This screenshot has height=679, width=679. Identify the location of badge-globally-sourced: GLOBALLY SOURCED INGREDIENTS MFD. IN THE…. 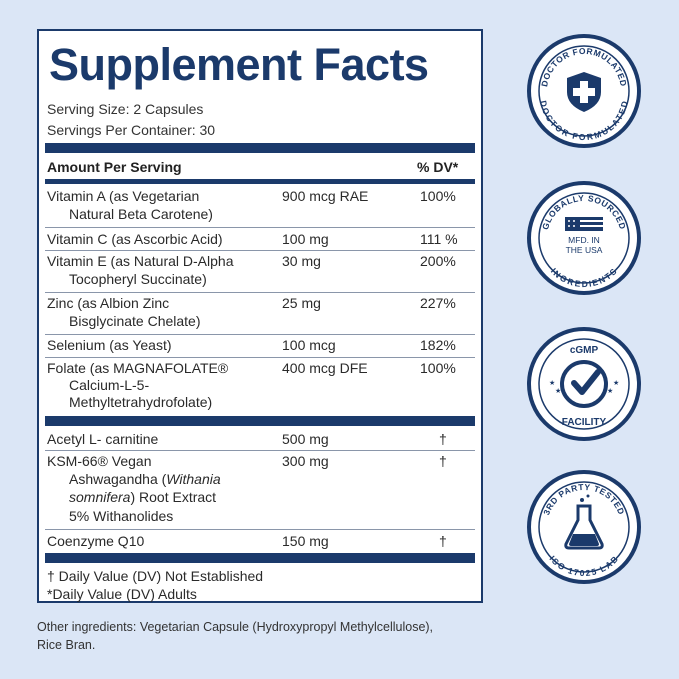
(584, 238).